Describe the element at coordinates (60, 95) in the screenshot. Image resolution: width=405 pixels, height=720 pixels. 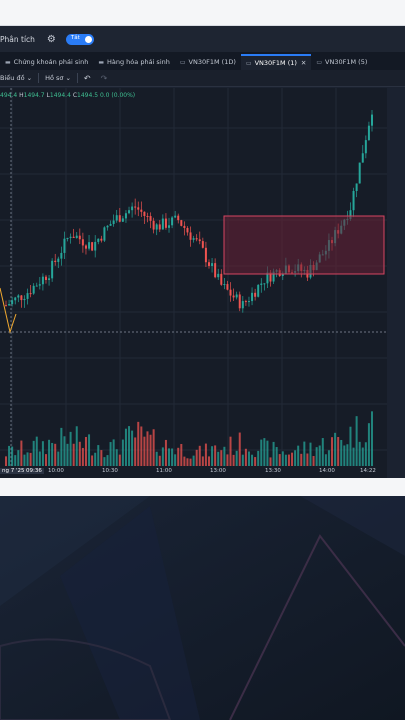
I see `ohlc-low: 1494.4` at that location.